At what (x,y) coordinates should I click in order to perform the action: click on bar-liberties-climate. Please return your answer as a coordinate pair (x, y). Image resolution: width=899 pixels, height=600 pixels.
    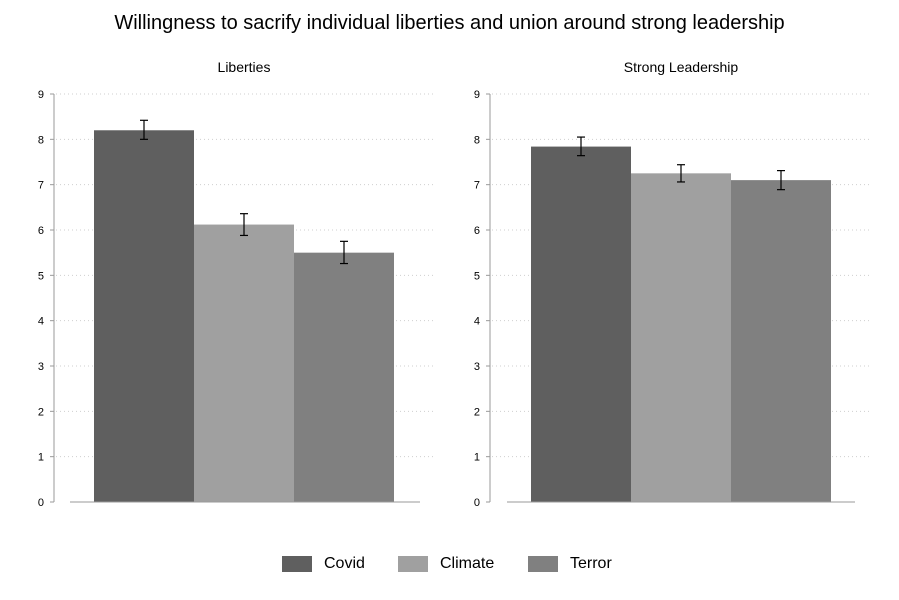
    Looking at the image, I should click on (244, 363).